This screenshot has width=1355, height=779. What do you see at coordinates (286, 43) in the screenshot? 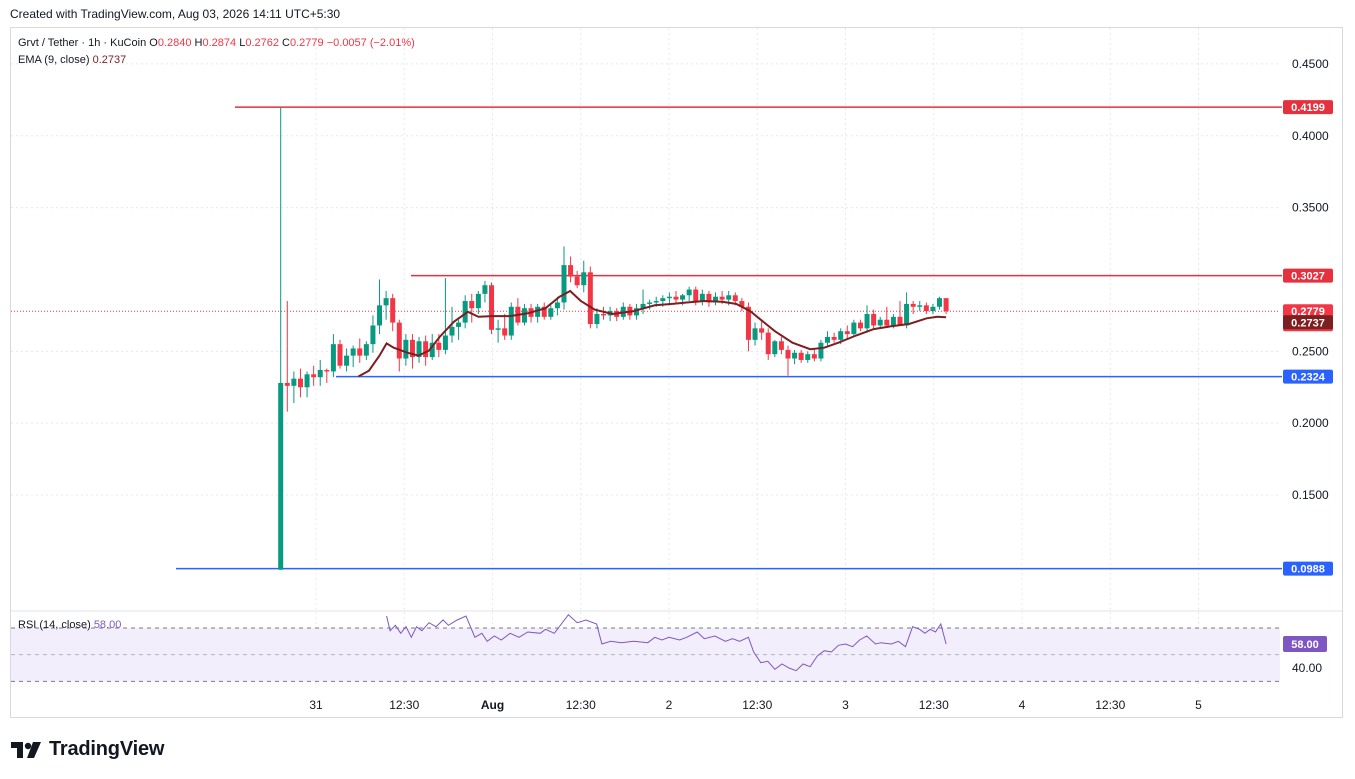
I see `close-label: C` at bounding box center [286, 43].